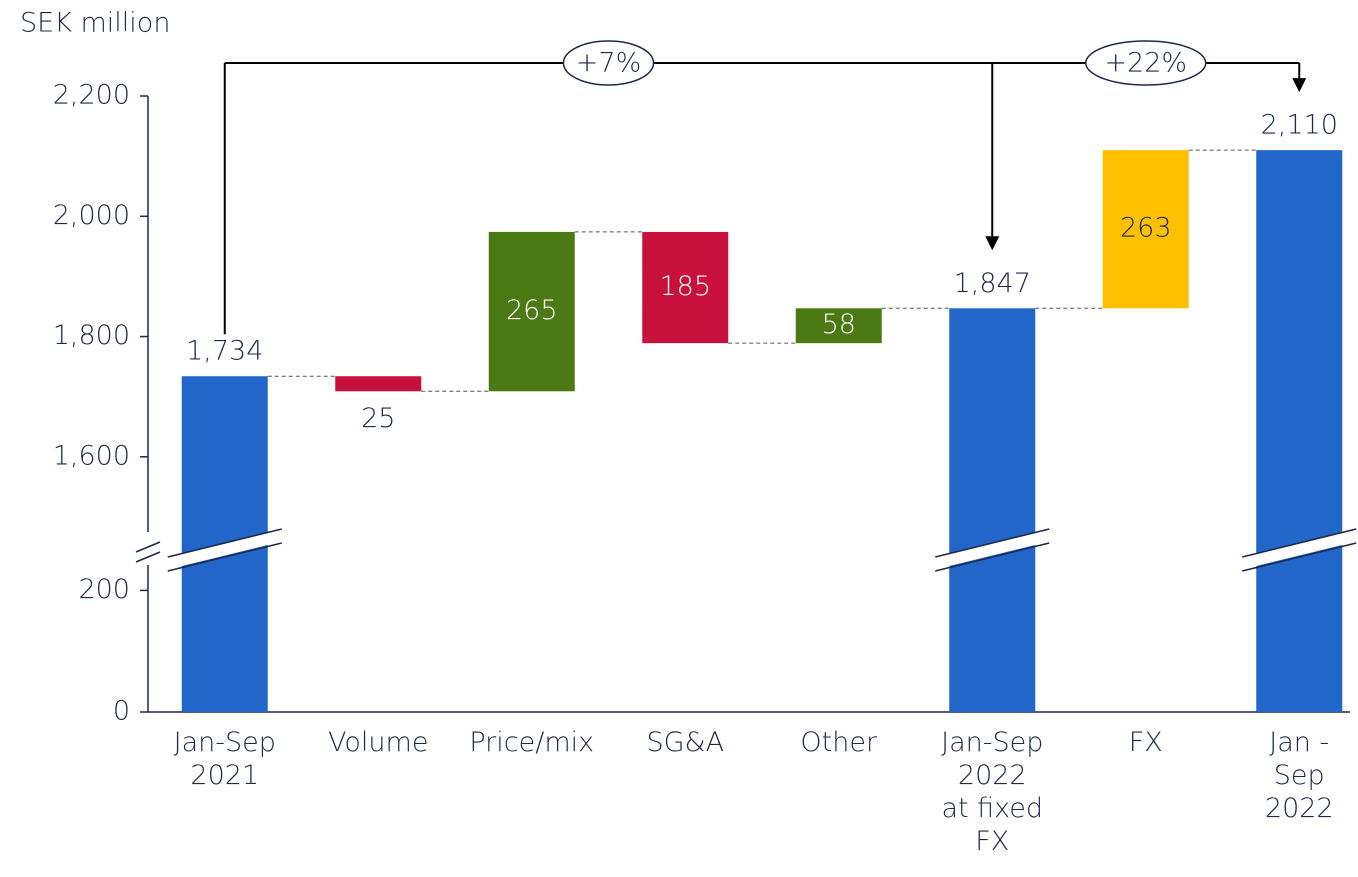 The width and height of the screenshot is (1358, 877). Describe the element at coordinates (685, 742) in the screenshot. I see `x-tick-label: SG&A` at that location.